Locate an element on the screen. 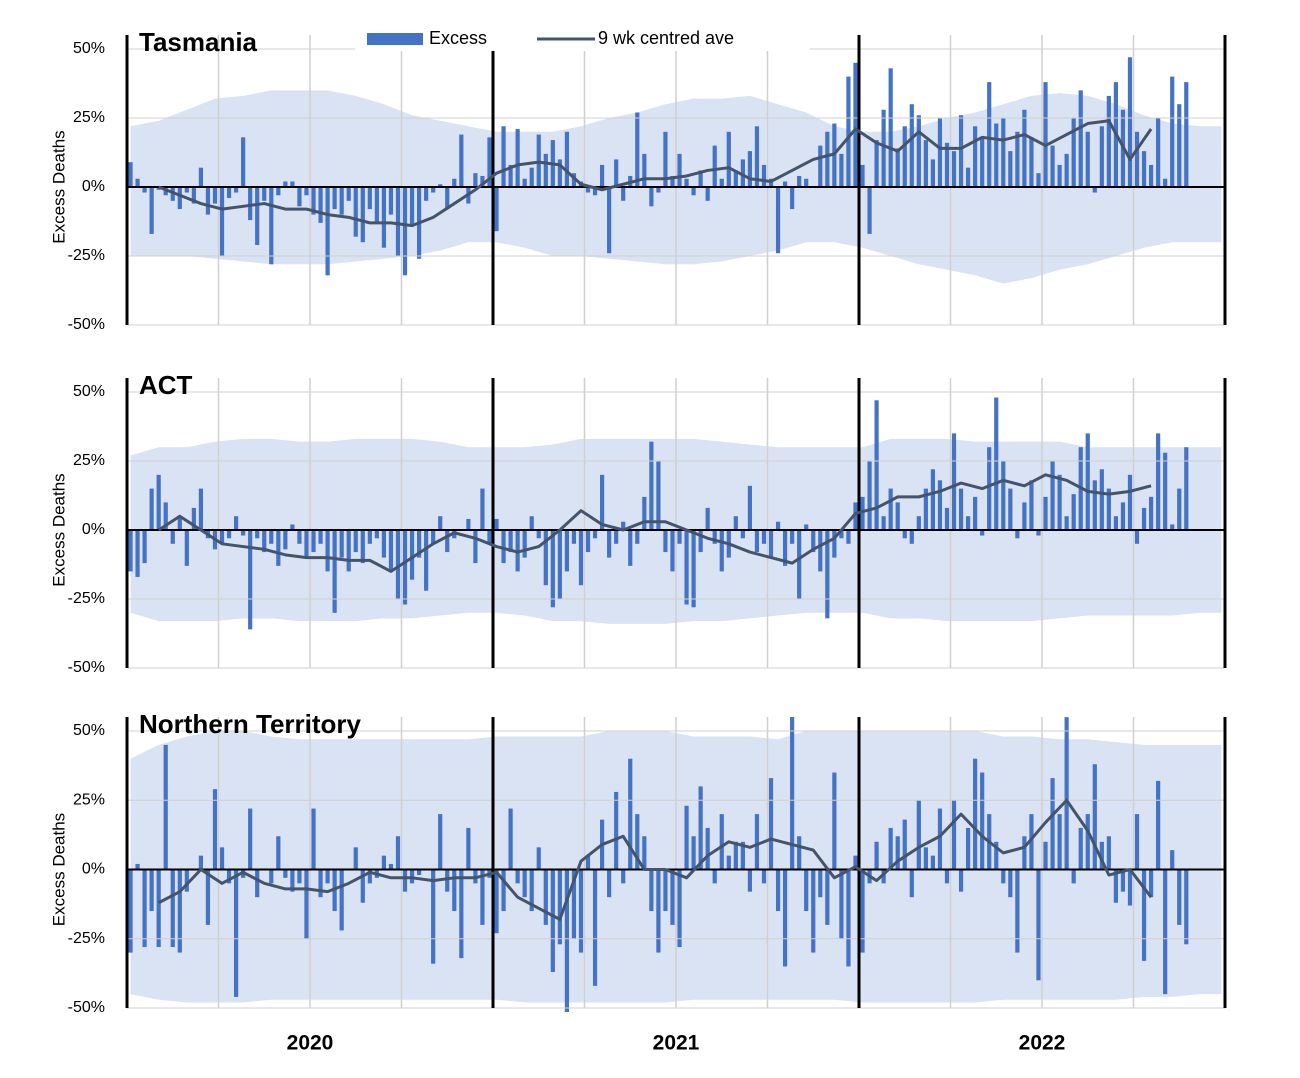 The image size is (1300, 1078). y-tick-label: 50% is located at coordinates (89, 391).